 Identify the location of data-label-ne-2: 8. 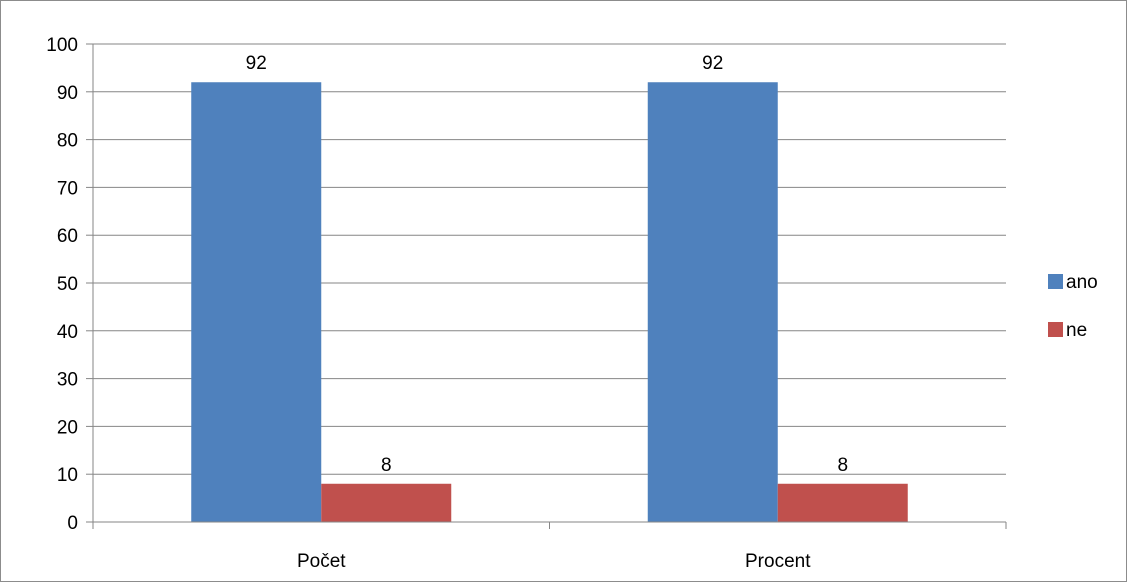
(842, 465).